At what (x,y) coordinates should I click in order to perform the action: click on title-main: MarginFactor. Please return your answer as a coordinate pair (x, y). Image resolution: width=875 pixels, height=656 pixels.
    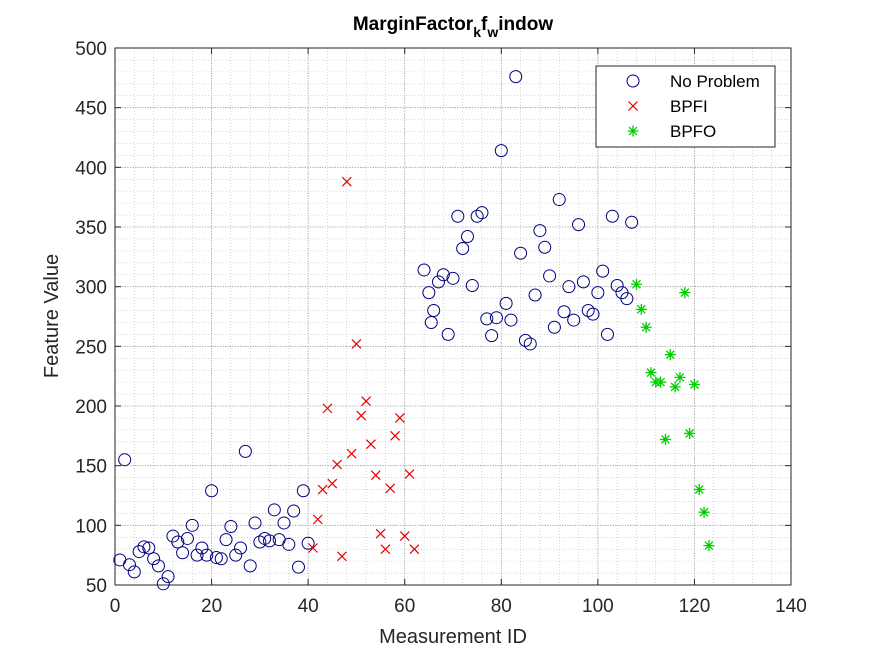
    Looking at the image, I should click on (413, 24).